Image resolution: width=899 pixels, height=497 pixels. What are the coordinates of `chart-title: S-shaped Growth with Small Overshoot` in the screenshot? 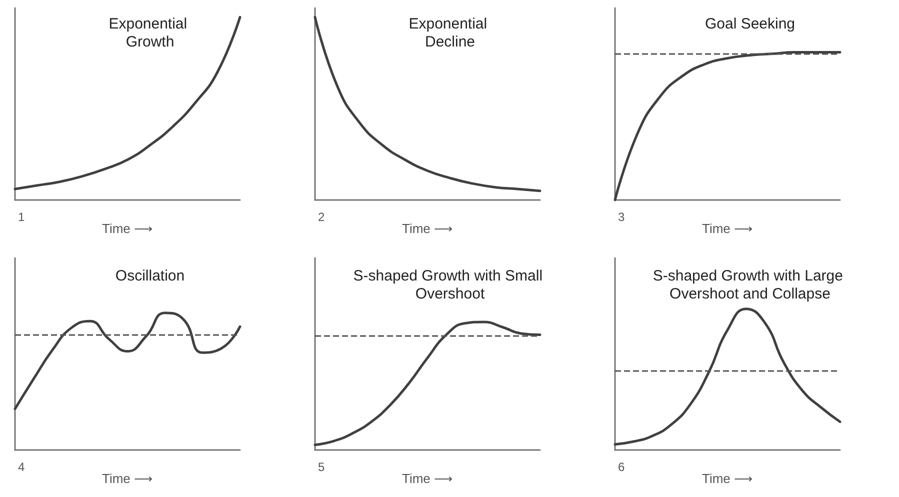 It's located at (450, 285).